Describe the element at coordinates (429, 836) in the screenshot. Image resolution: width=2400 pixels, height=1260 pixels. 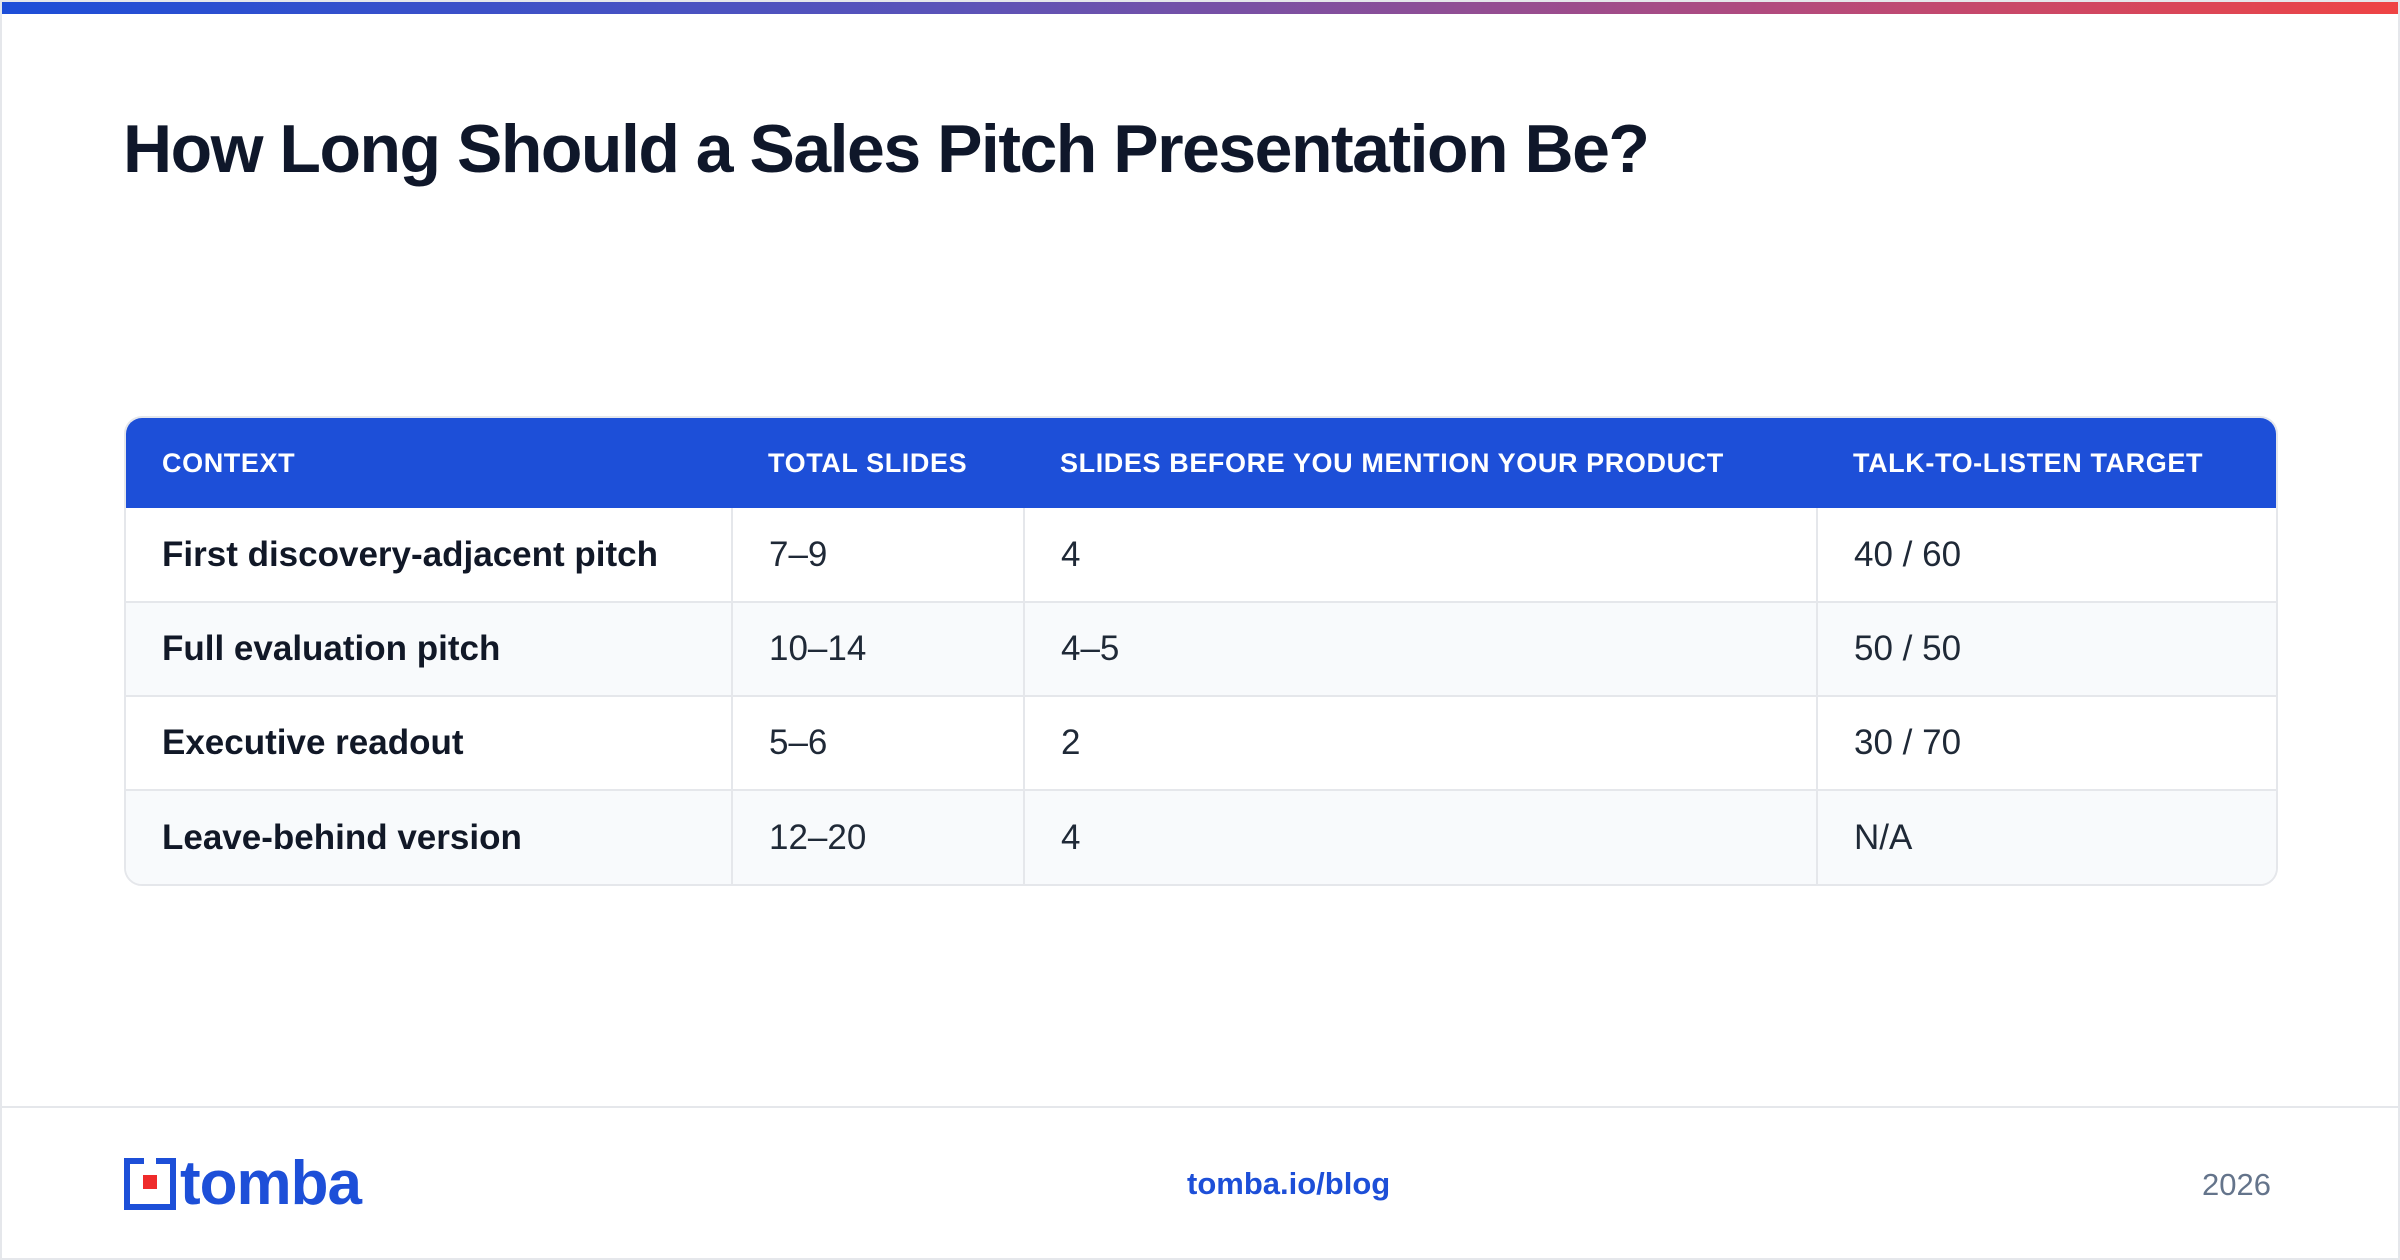
I see `cell-context: Leave-behind version` at that location.